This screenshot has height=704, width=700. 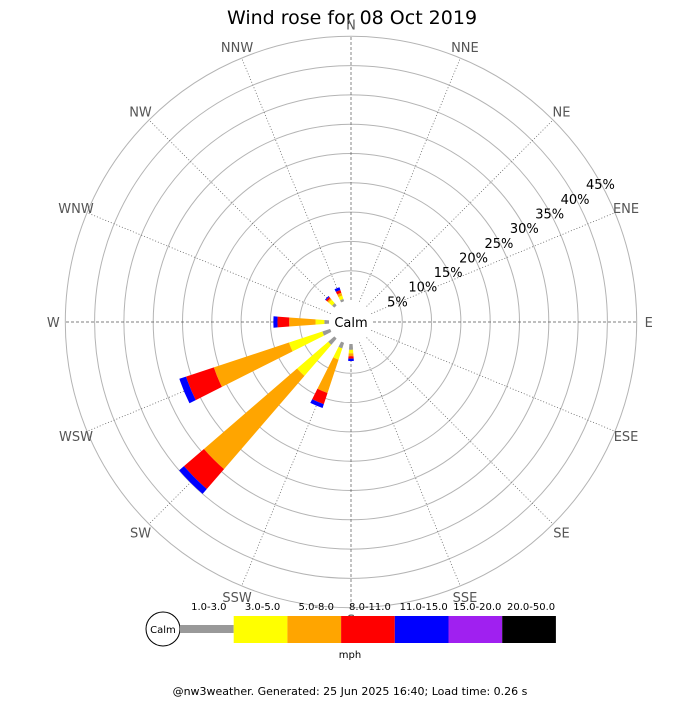 I want to click on legend-bin-label: 15.0-20.0, so click(x=477, y=607).